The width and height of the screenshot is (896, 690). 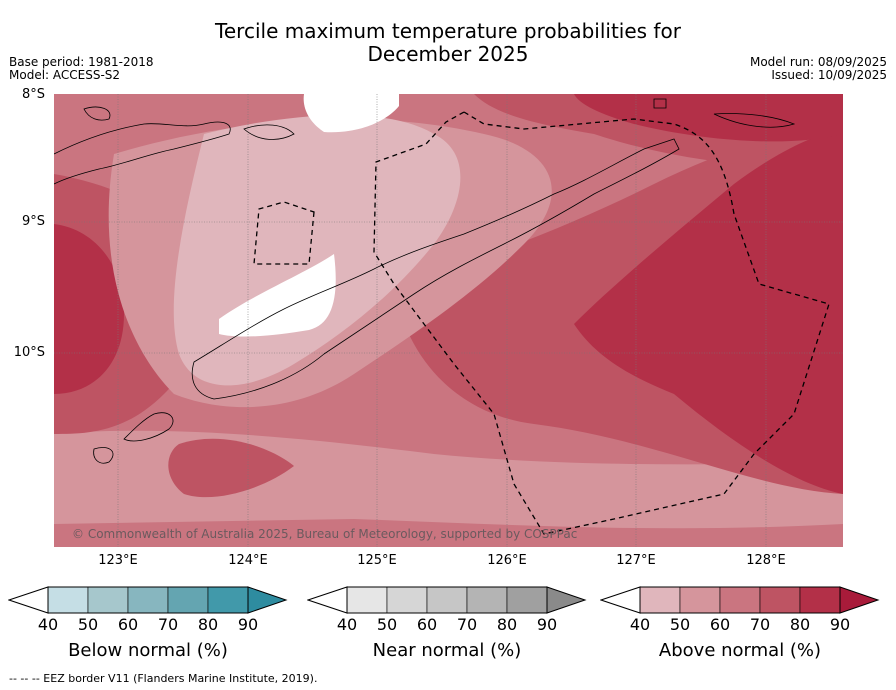 I want to click on cb-above-tick-70: 70, so click(x=760, y=624).